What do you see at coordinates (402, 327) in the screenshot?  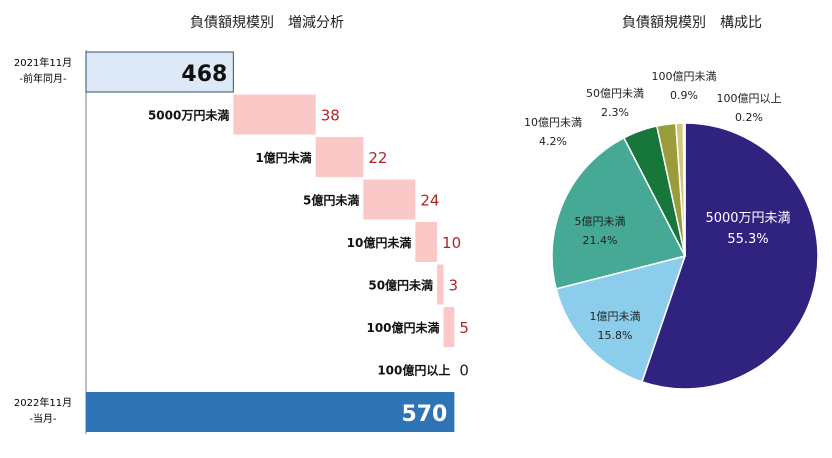 I see `step-label: 100億円未満` at bounding box center [402, 327].